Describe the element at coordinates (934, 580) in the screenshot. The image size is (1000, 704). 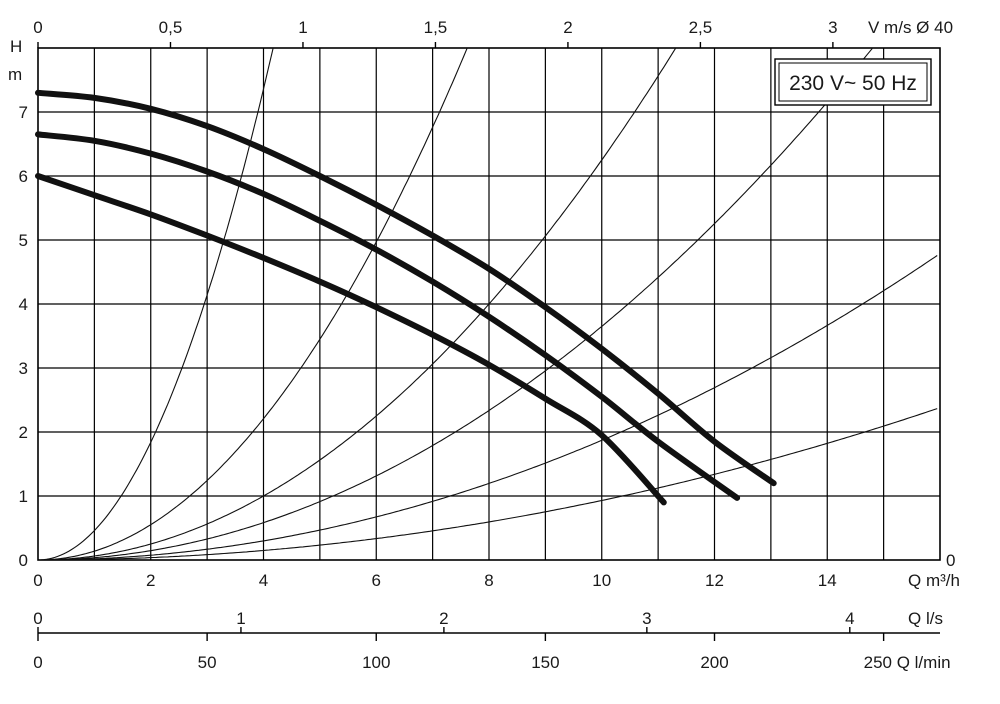
I see `x-axis-label: Q m³/h` at that location.